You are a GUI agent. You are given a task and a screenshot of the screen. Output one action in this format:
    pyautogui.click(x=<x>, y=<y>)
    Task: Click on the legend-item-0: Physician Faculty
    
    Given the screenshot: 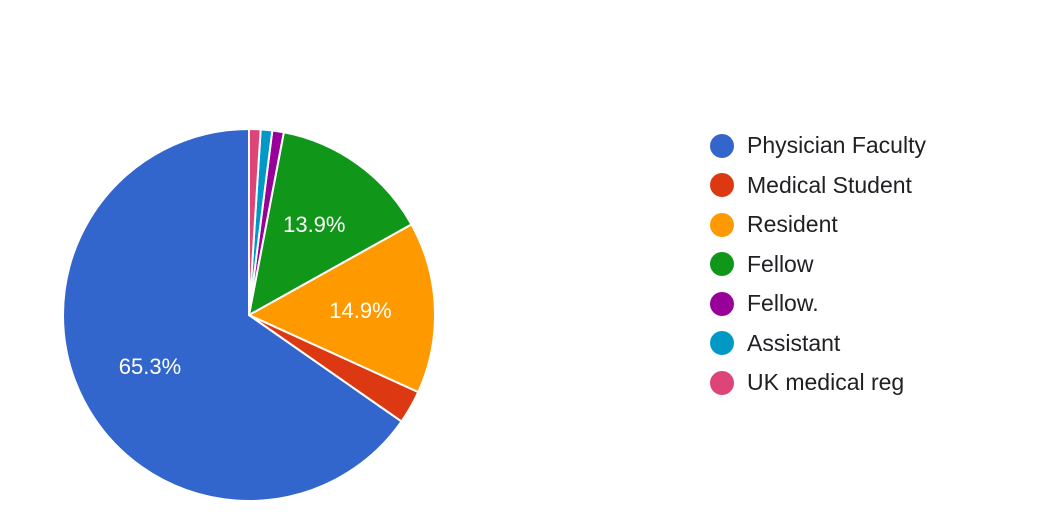 What is the action you would take?
    pyautogui.click(x=818, y=146)
    